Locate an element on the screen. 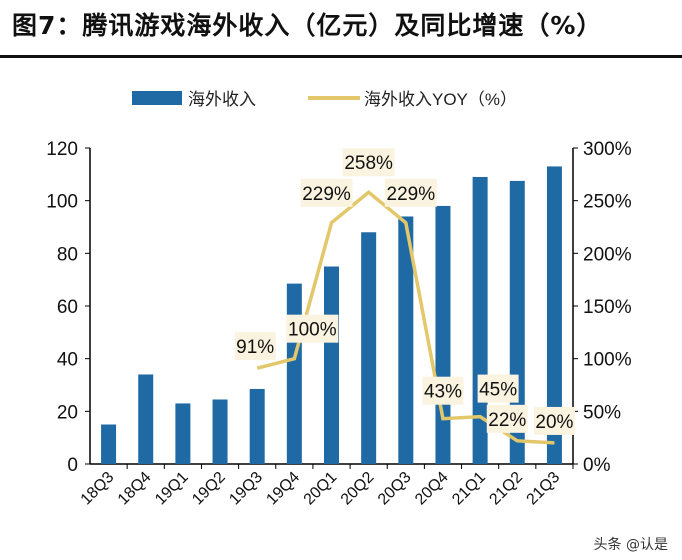  x-tick-label: 18Q4 is located at coordinates (135, 489).